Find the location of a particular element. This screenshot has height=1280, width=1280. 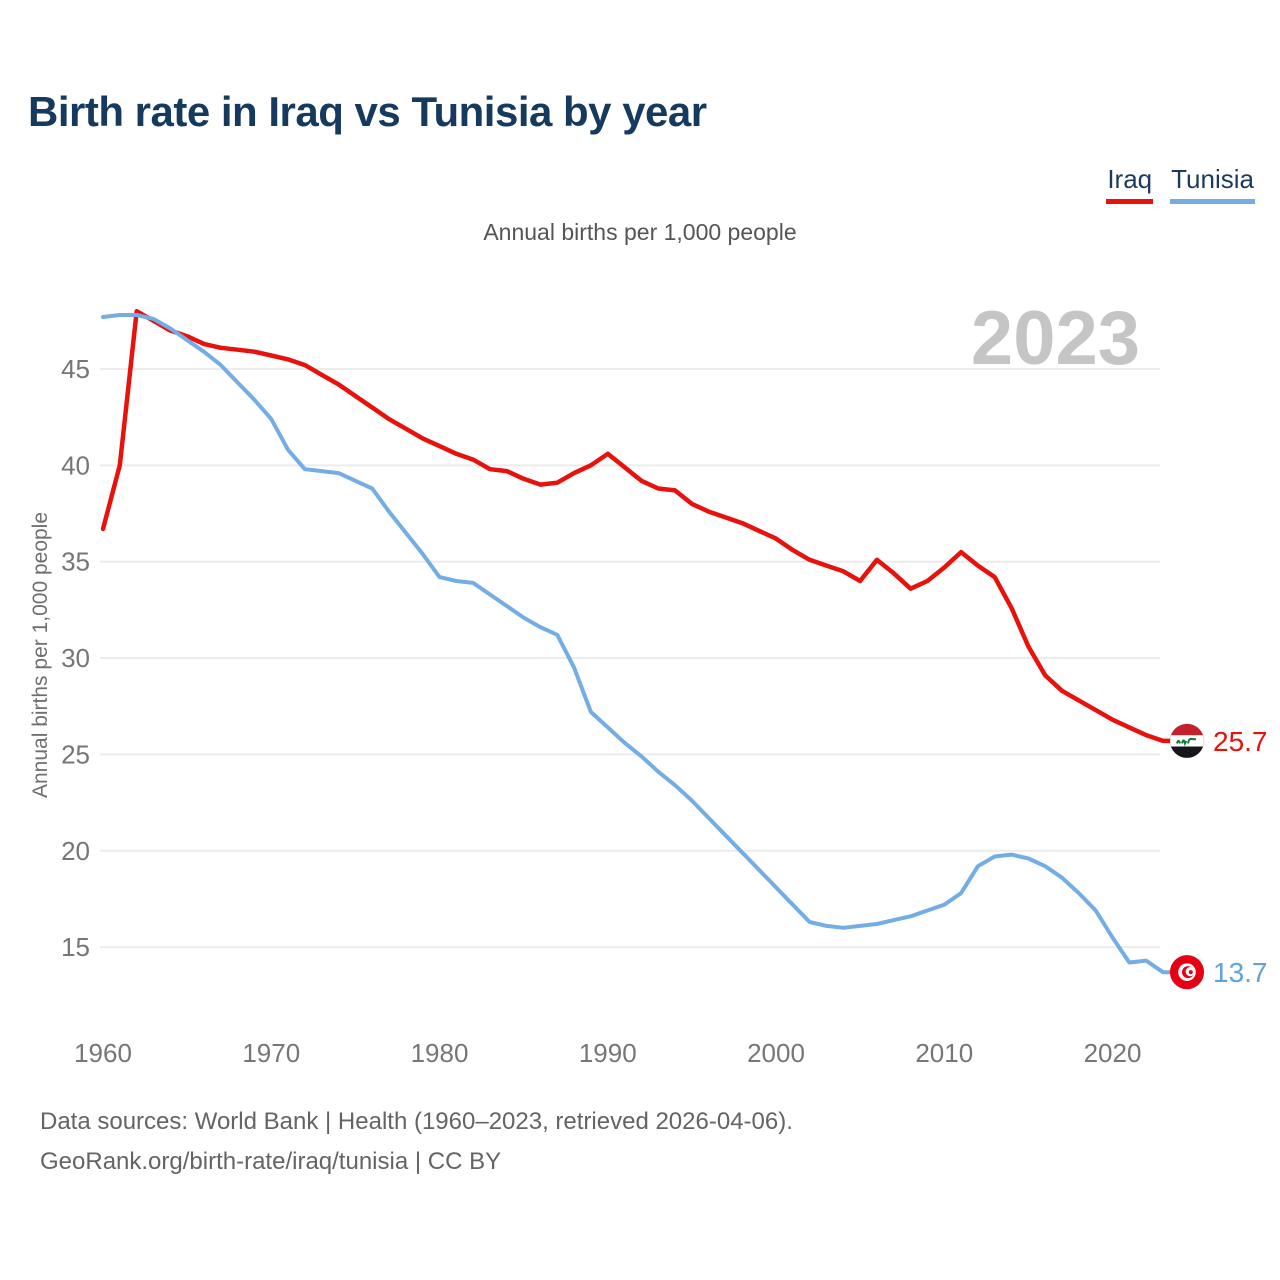

legend: Iraq Tunisia is located at coordinates (1180, 184).